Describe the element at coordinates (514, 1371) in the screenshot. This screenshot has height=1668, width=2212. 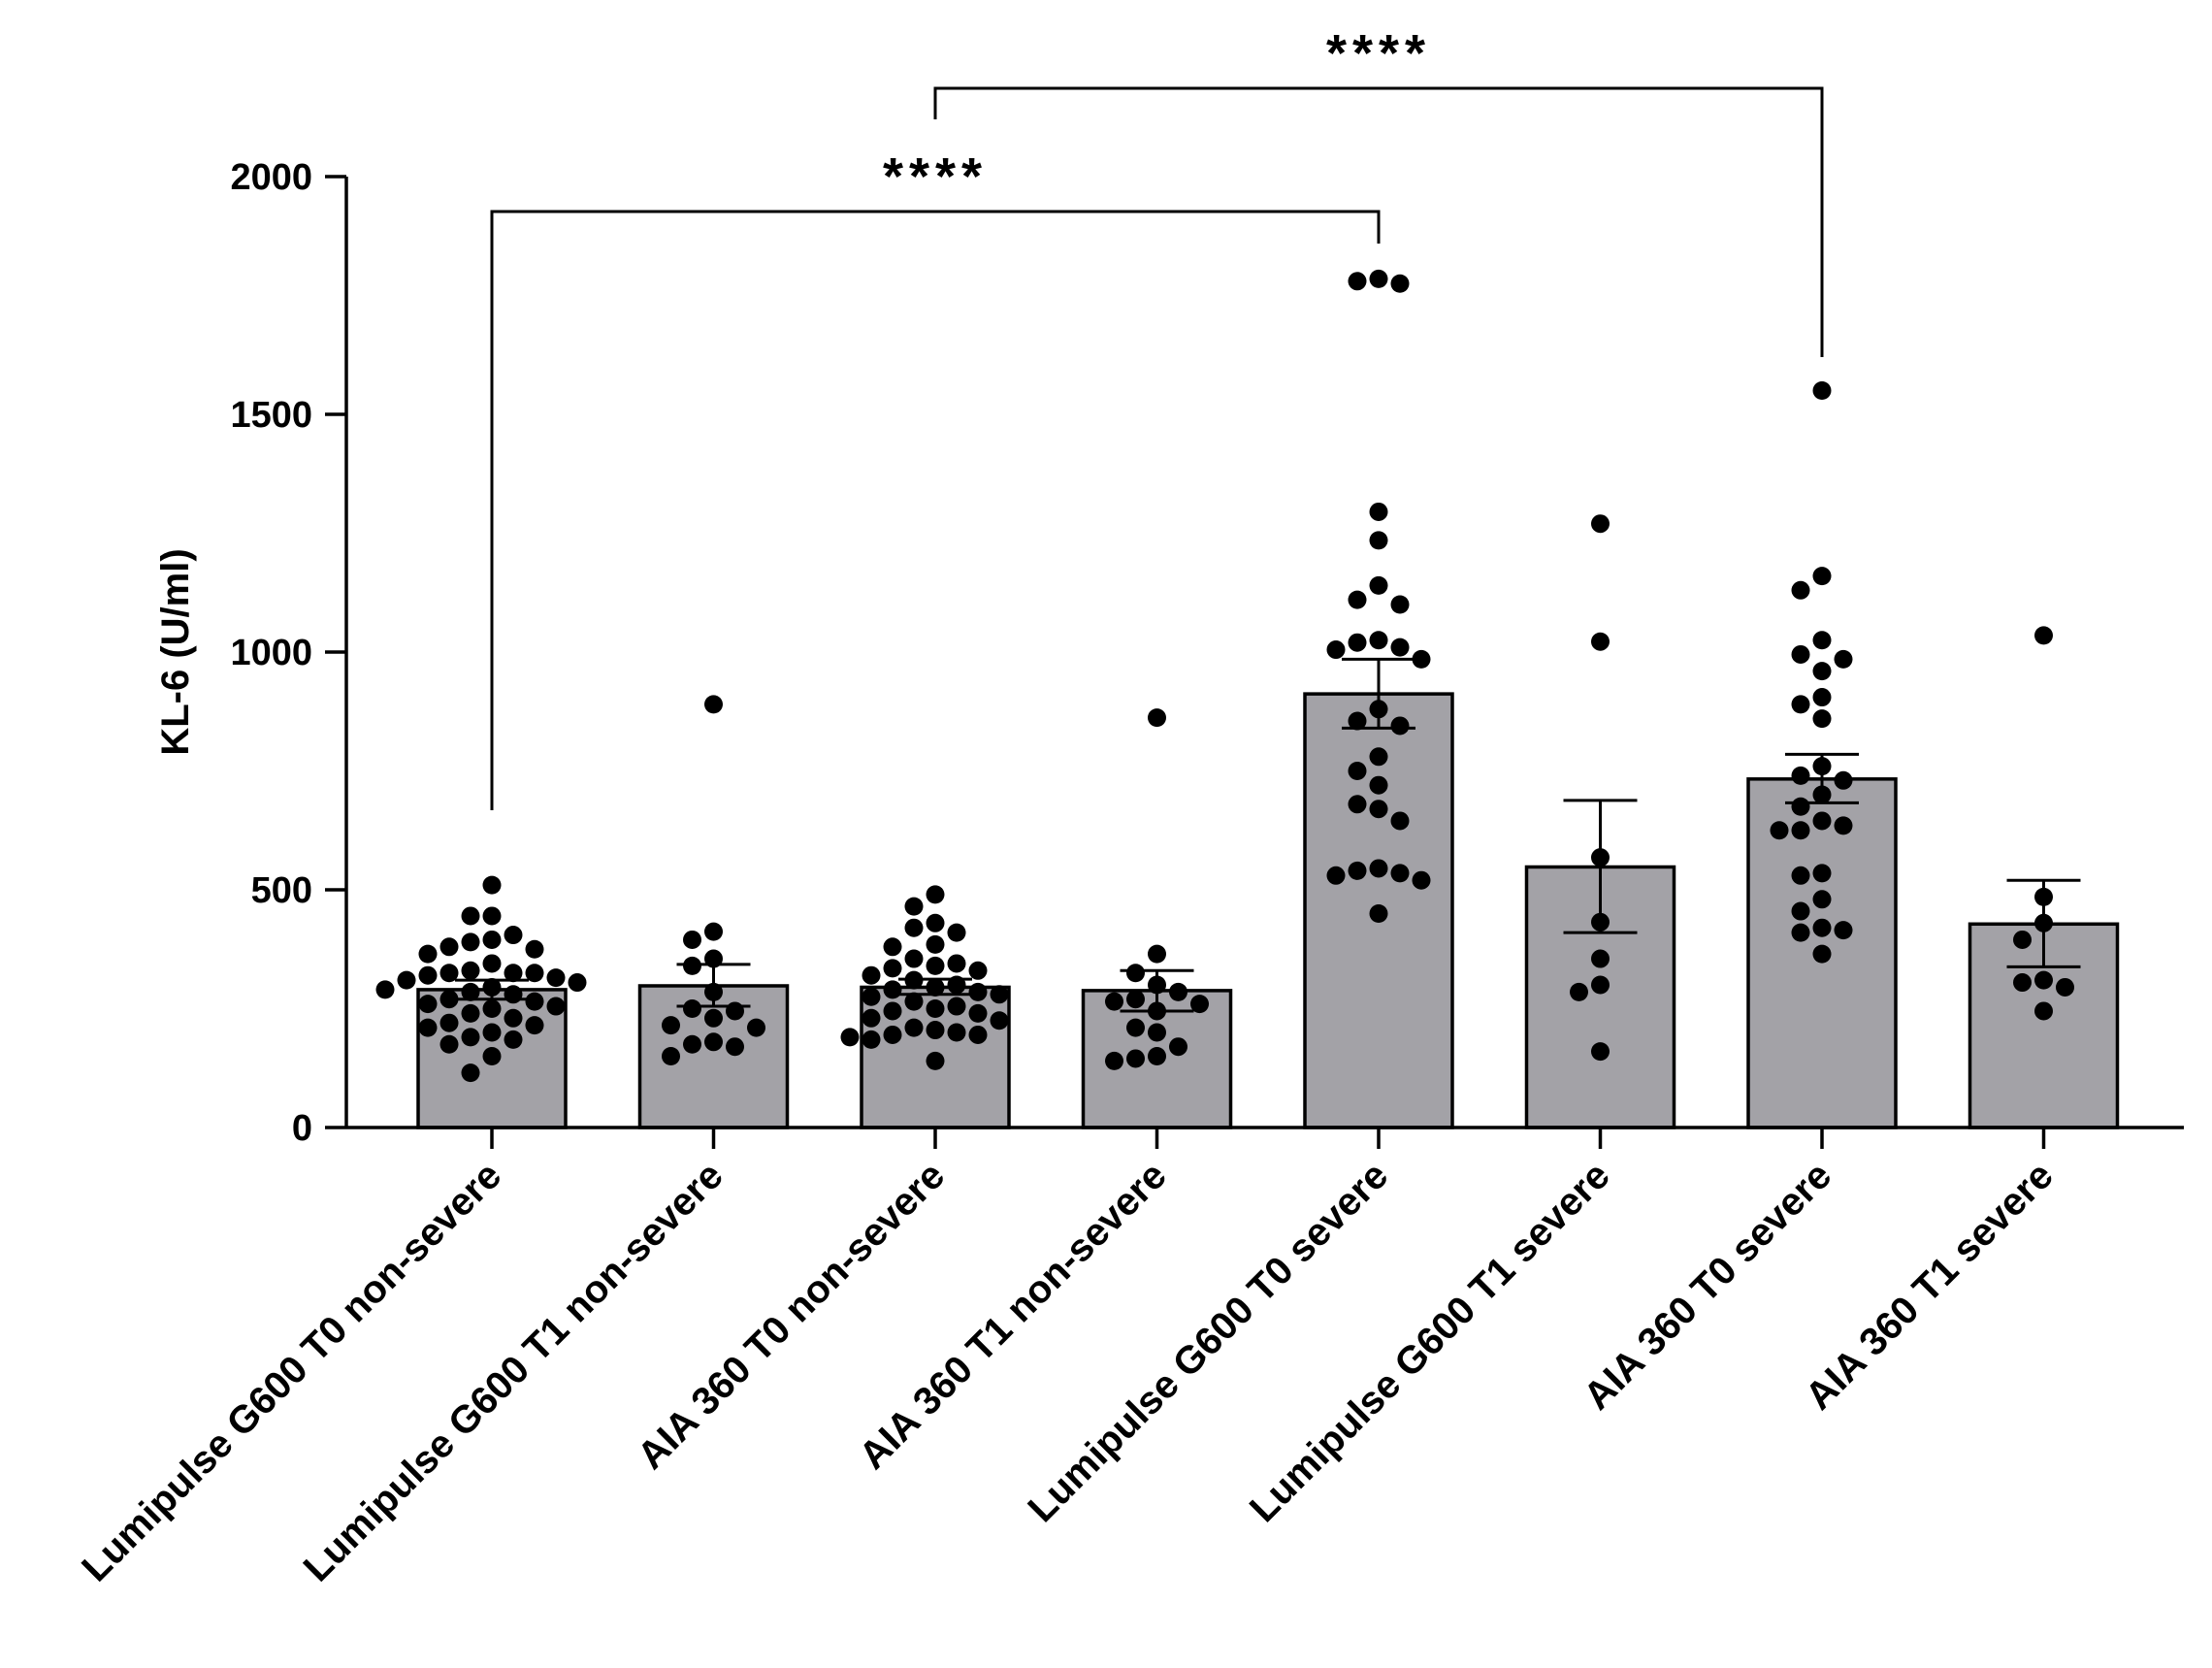
I see `x-tick-label-1: Lumipulse G600 T1 non-severe` at that location.